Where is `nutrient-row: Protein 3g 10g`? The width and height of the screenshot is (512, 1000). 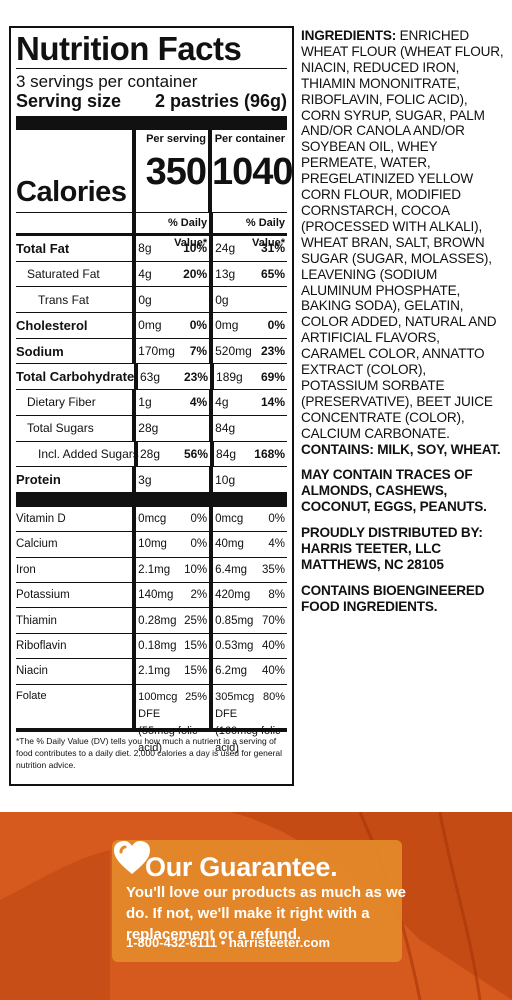
nutrient-row: Protein 3g 10g is located at coordinates (151, 480).